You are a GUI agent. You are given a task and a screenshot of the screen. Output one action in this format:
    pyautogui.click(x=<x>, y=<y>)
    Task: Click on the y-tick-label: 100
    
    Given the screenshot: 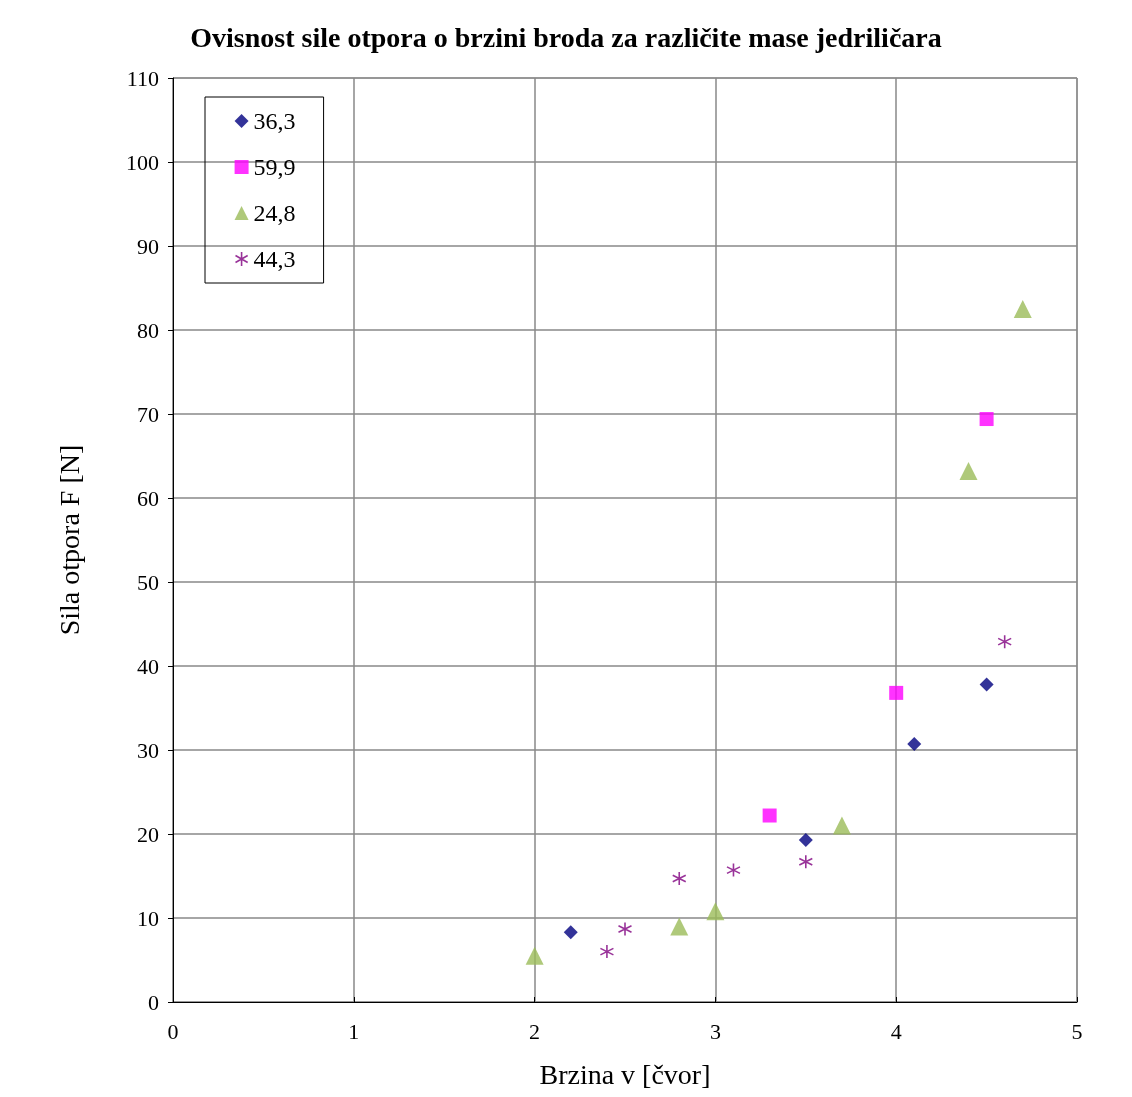 What is the action you would take?
    pyautogui.click(x=142, y=162)
    